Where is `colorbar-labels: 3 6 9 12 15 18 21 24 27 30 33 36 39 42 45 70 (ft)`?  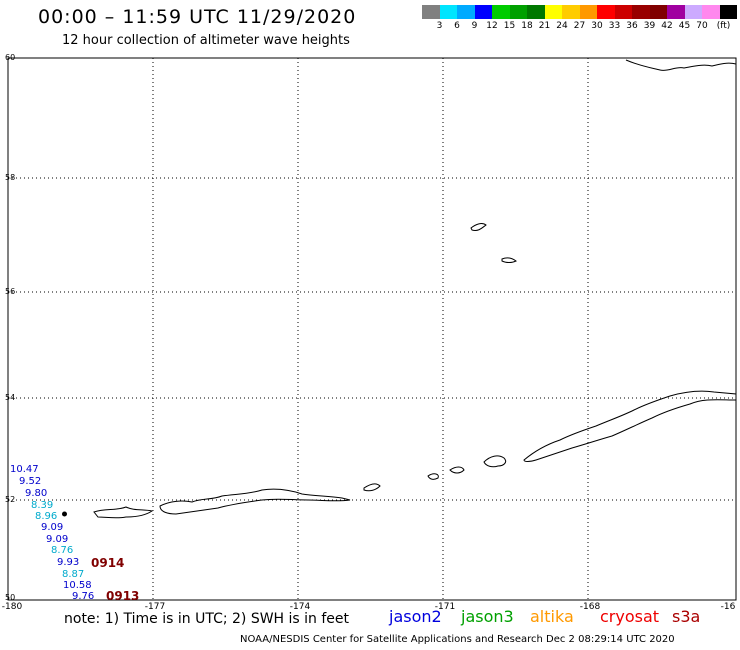 colorbar-labels: 3 6 9 12 15 18 21 24 27 30 33 36 39 42 45 70 (ft) is located at coordinates (581, 28).